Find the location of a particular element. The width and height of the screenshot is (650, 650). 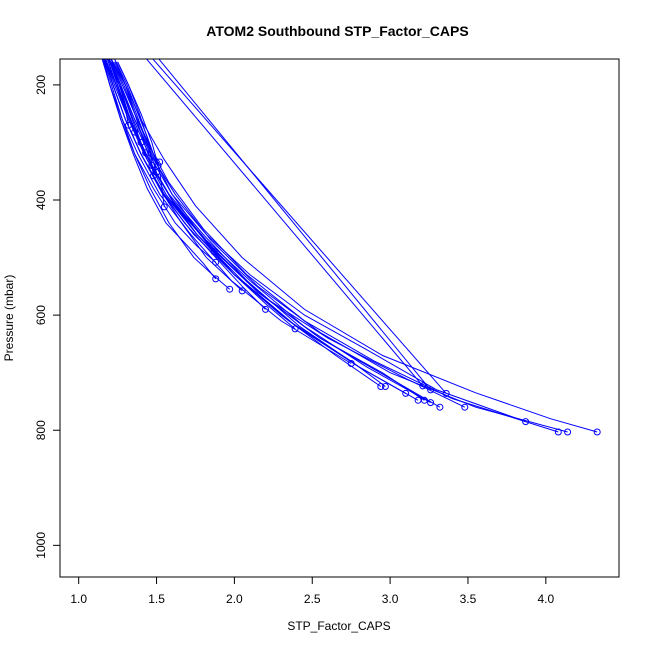

x-axis: 1.0 1.5 2.0 2.5 3.0 3.5 4.0 is located at coordinates (312, 591).